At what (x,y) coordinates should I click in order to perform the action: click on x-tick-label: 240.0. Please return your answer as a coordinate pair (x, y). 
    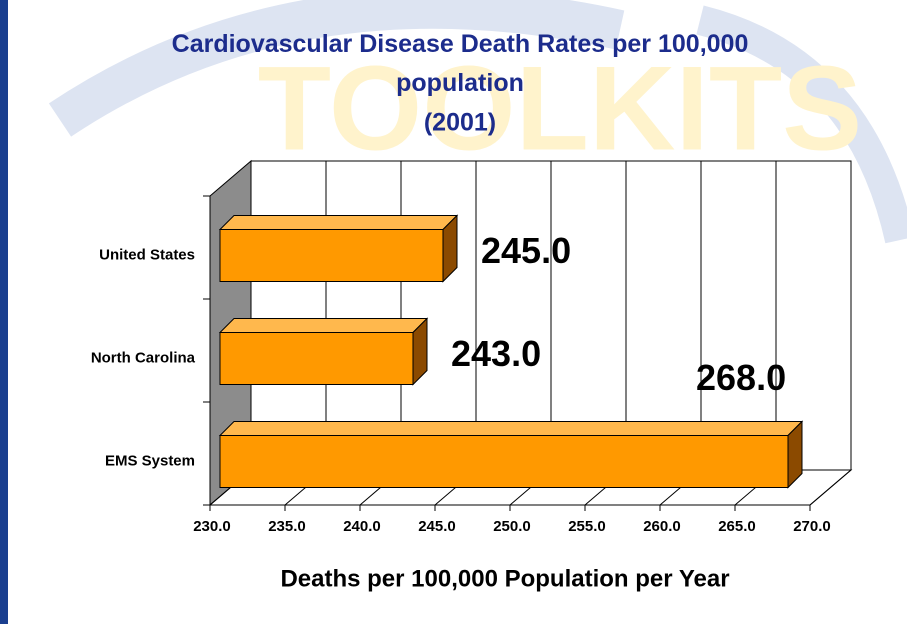
    Looking at the image, I should click on (362, 526).